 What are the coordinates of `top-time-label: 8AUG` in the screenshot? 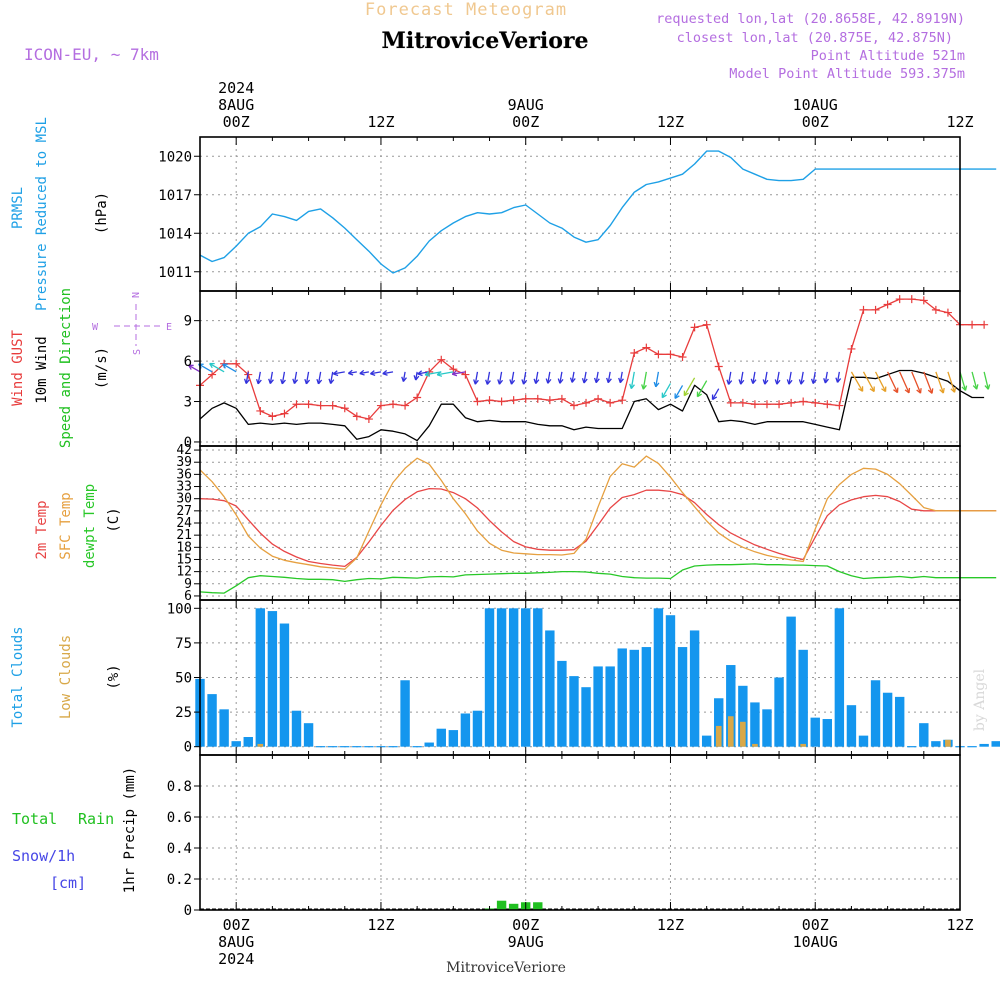 It's located at (236, 105).